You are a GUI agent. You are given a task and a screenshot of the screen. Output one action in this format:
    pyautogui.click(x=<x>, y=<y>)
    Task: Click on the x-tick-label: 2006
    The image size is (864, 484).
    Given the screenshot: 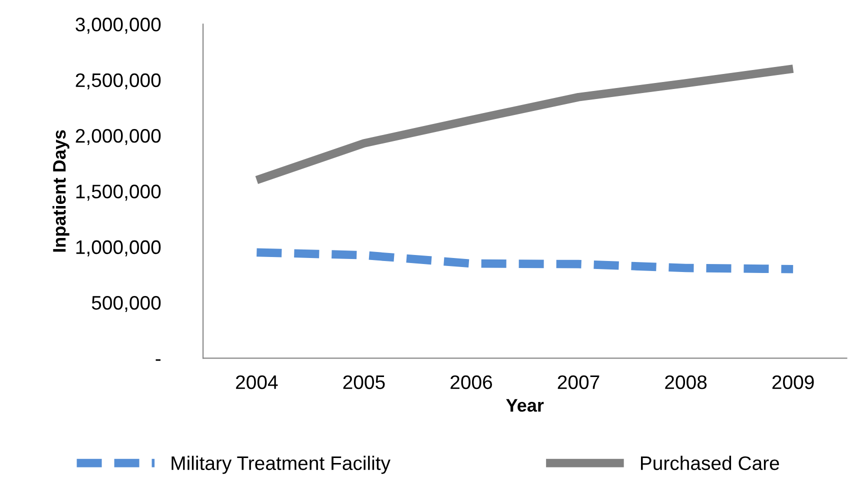 What is the action you would take?
    pyautogui.click(x=471, y=382)
    